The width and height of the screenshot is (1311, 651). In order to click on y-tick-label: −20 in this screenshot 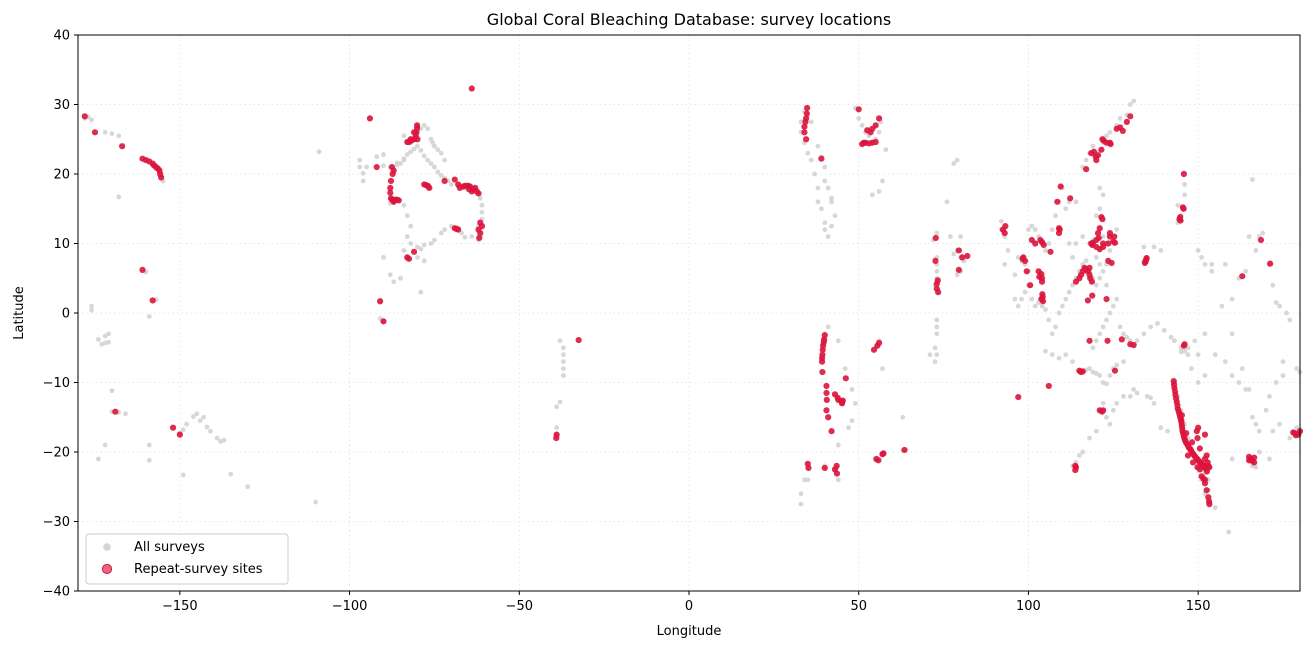, I will do `click(56, 453)`.